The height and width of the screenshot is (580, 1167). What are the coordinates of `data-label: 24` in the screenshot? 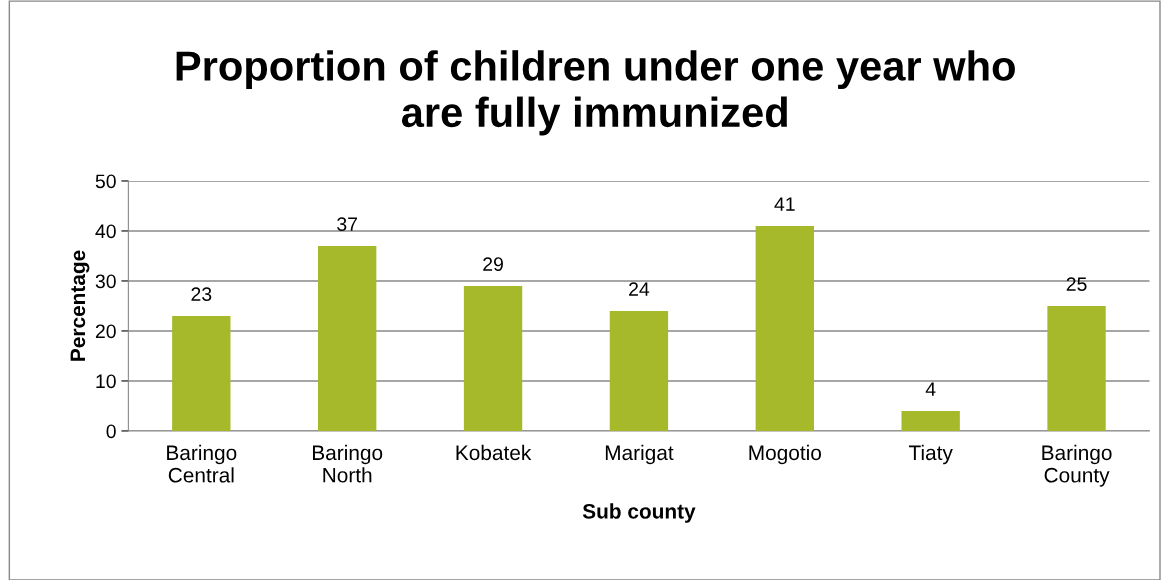 It's located at (639, 289).